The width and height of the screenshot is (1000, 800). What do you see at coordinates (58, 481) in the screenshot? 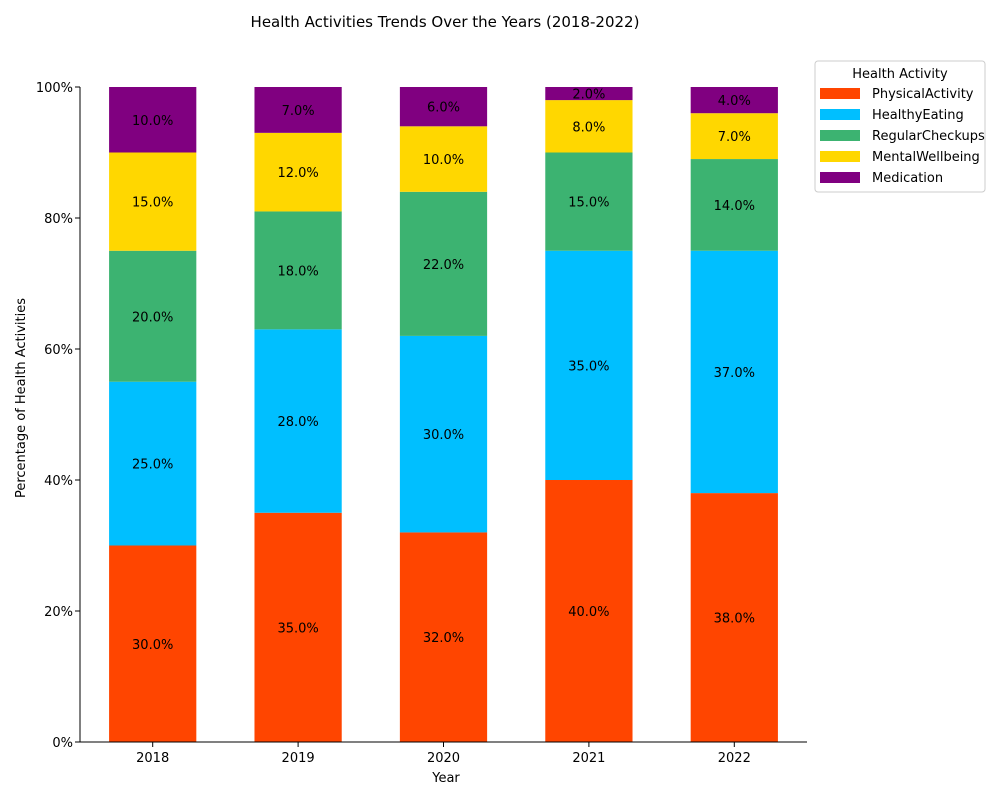
I see `y-tick-label-2: 40%` at bounding box center [58, 481].